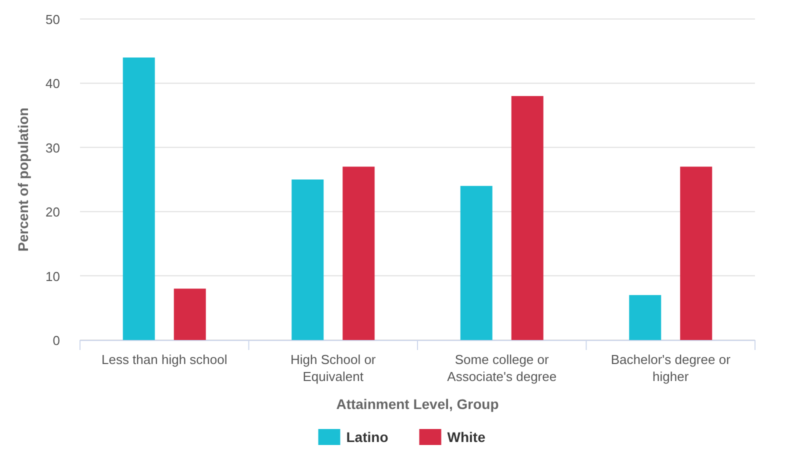 The width and height of the screenshot is (790, 455). Describe the element at coordinates (53, 212) in the screenshot. I see `y-tick-label: 20` at that location.